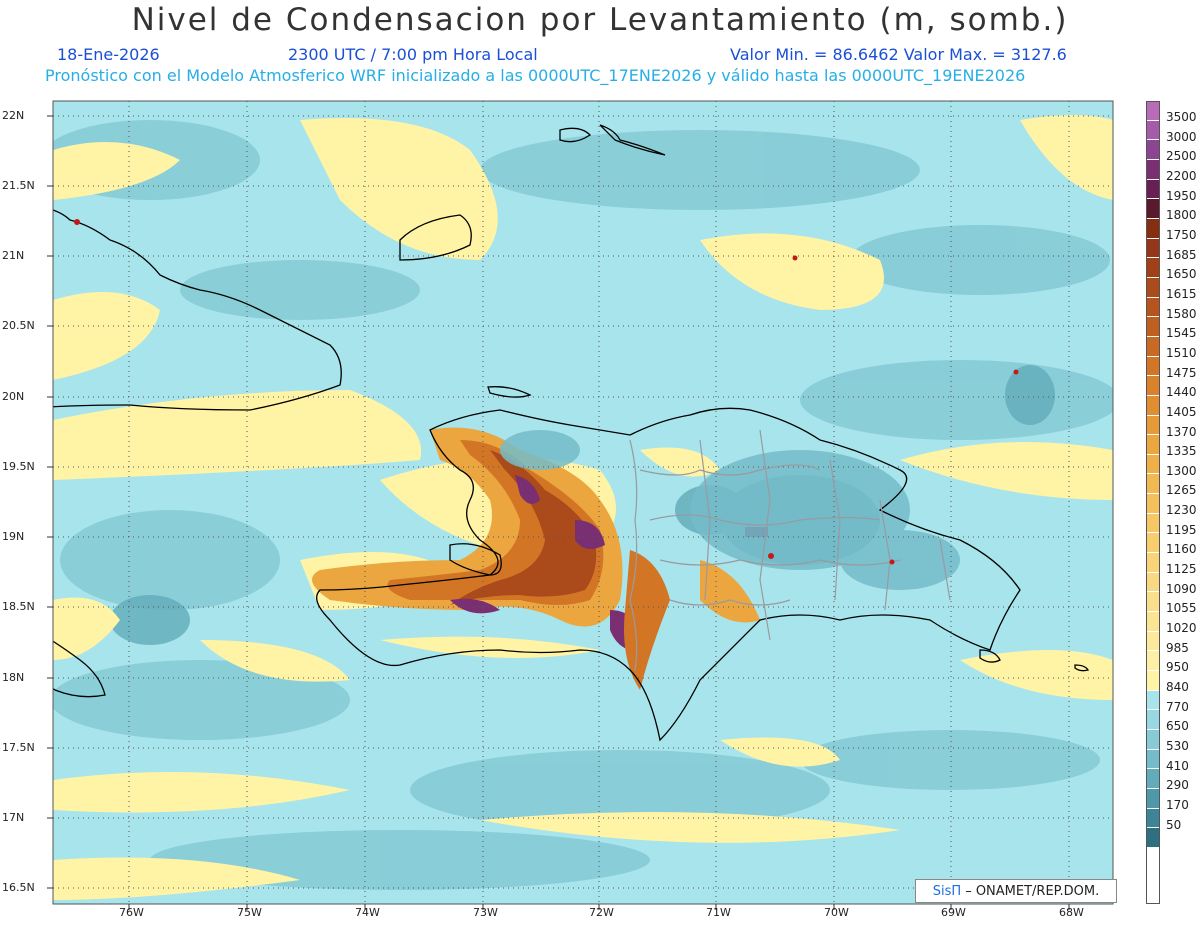 This screenshot has width=1200, height=927. Describe the element at coordinates (1177, 667) in the screenshot. I see `legend-label: 950` at that location.